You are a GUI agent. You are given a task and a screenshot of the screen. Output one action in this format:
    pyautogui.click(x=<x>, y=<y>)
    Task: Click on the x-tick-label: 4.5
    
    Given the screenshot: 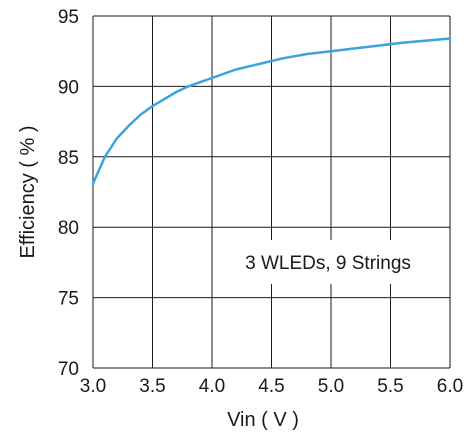 What is the action you would take?
    pyautogui.click(x=271, y=386)
    